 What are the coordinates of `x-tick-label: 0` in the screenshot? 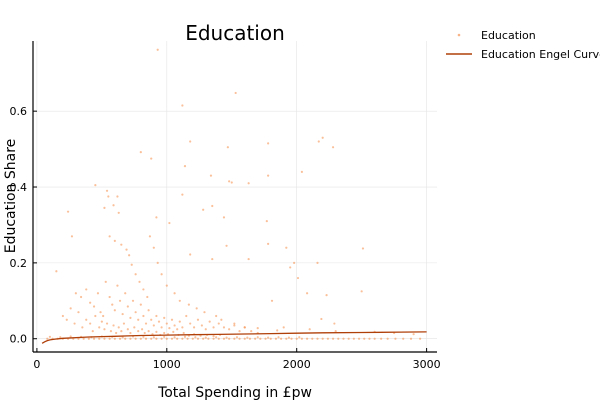 It's located at (36, 364).